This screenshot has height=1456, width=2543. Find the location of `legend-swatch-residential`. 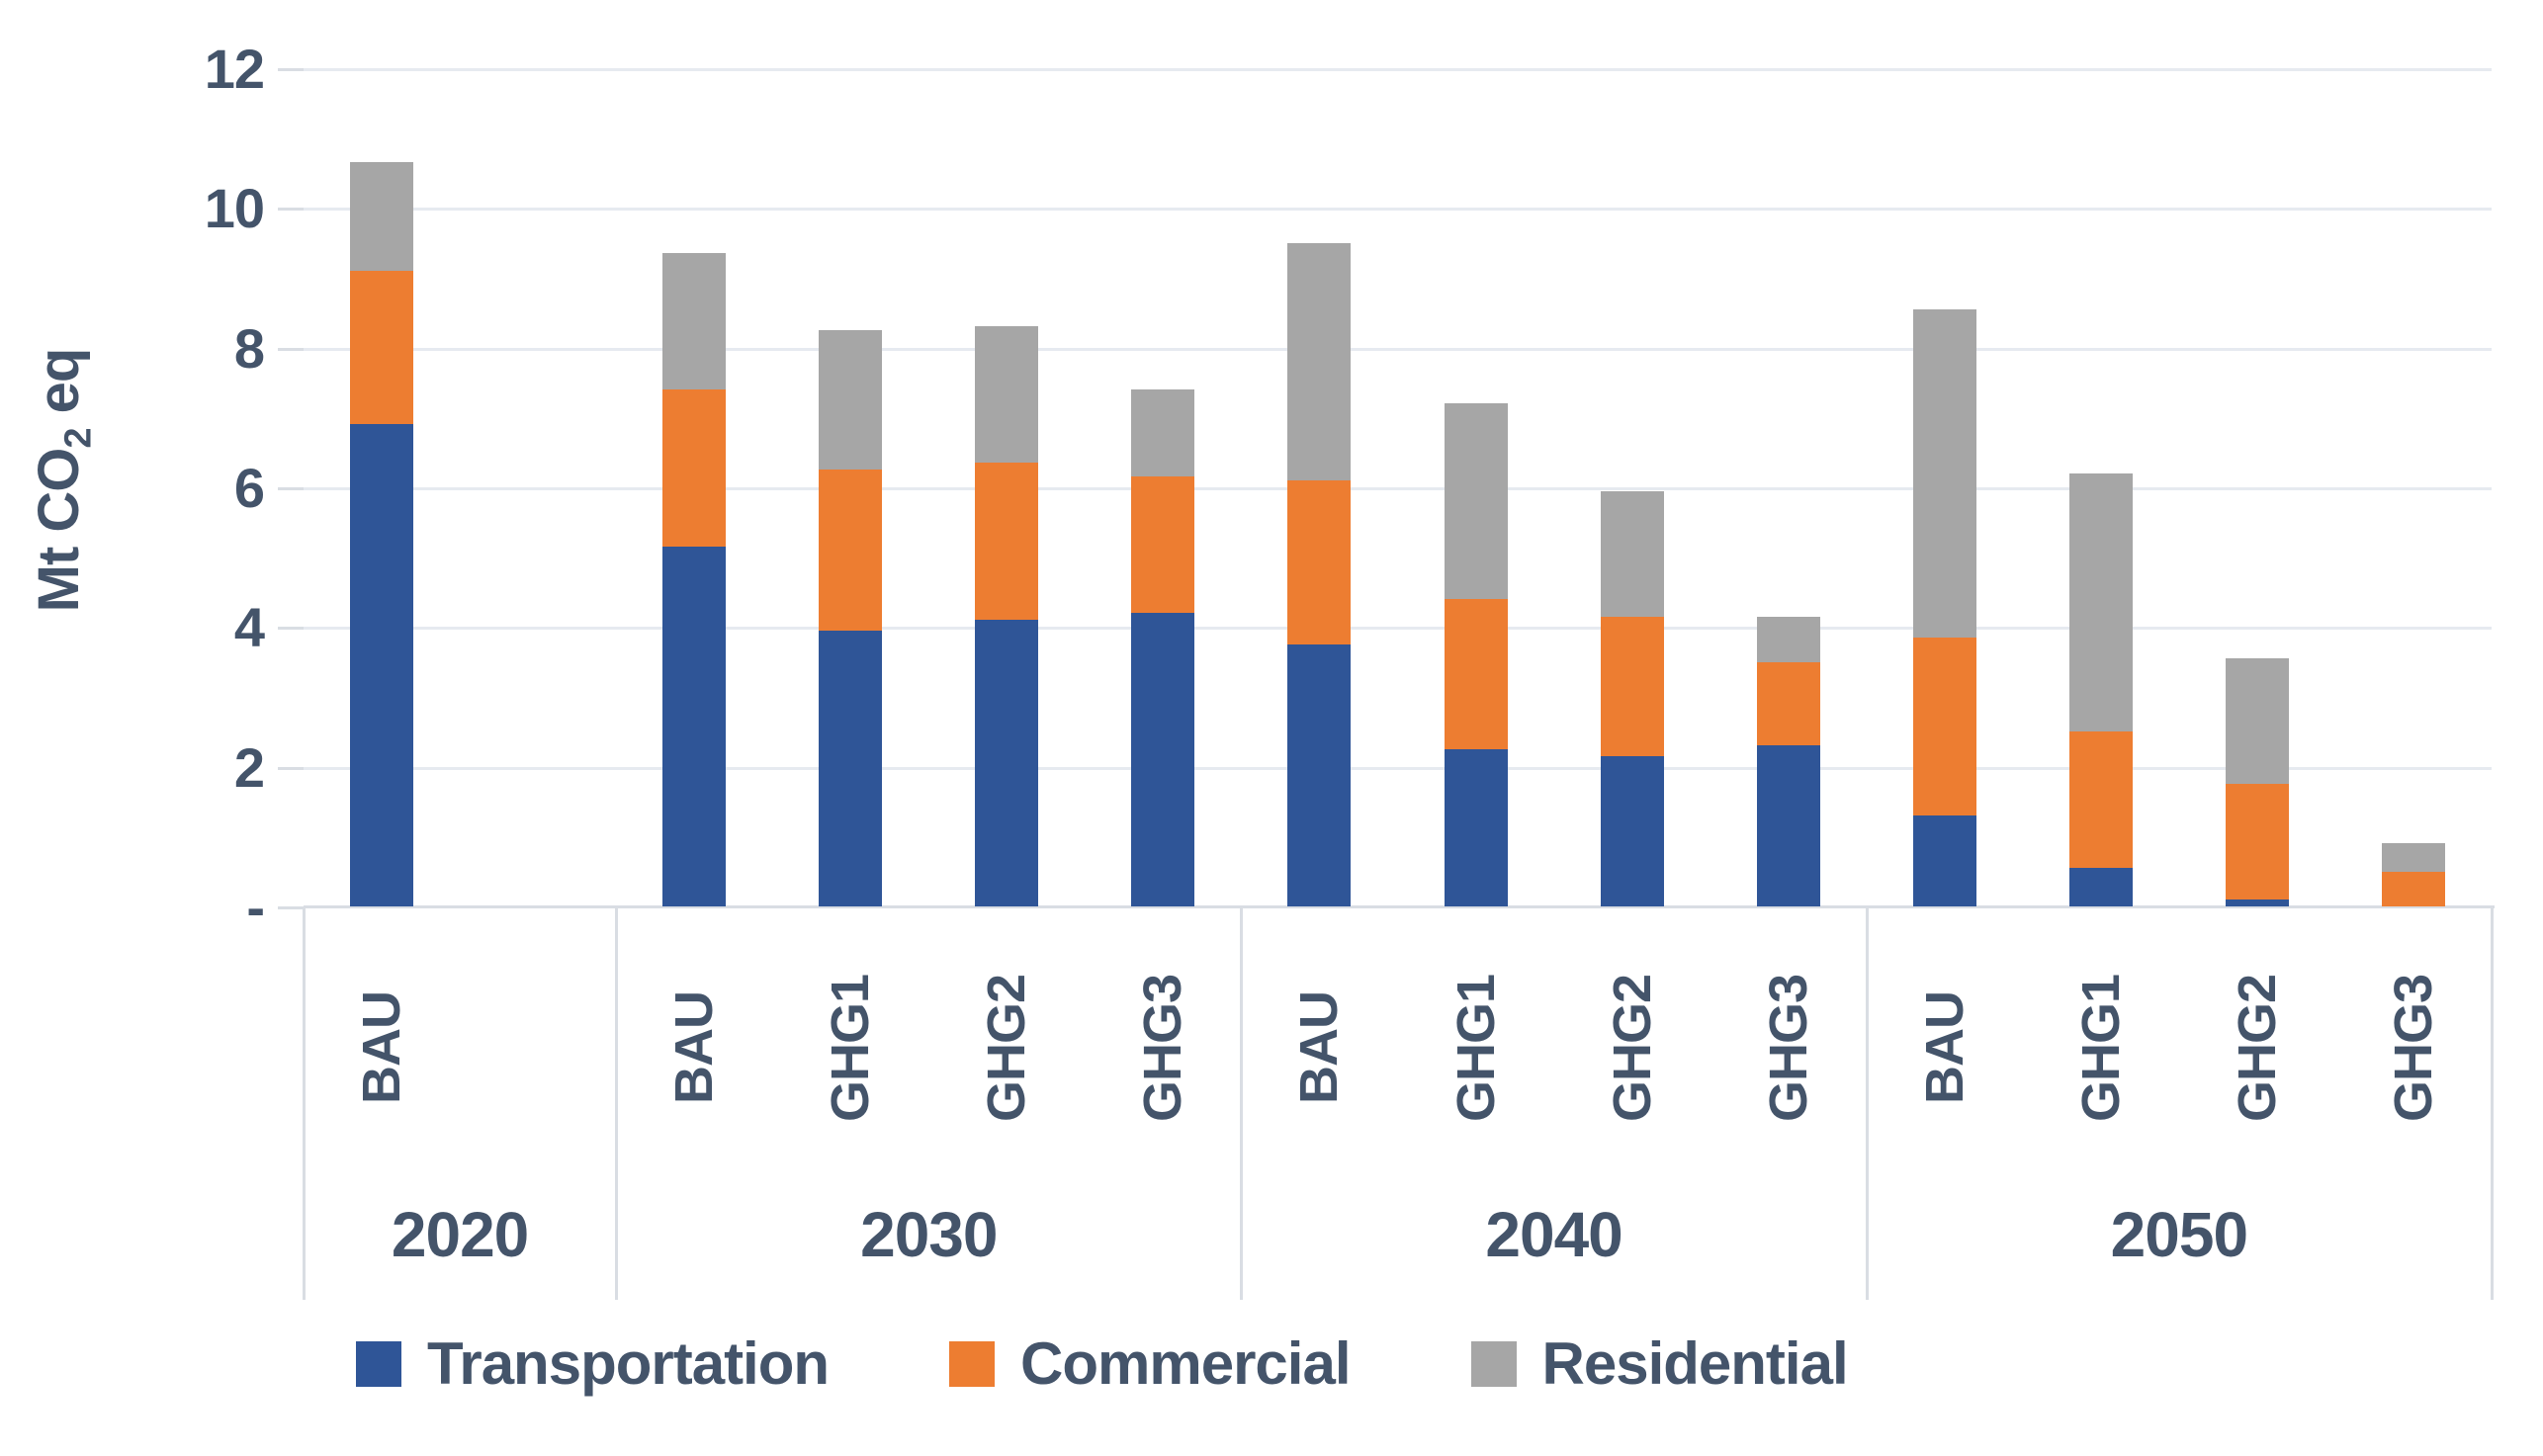

legend-swatch-residential is located at coordinates (1493, 1363).